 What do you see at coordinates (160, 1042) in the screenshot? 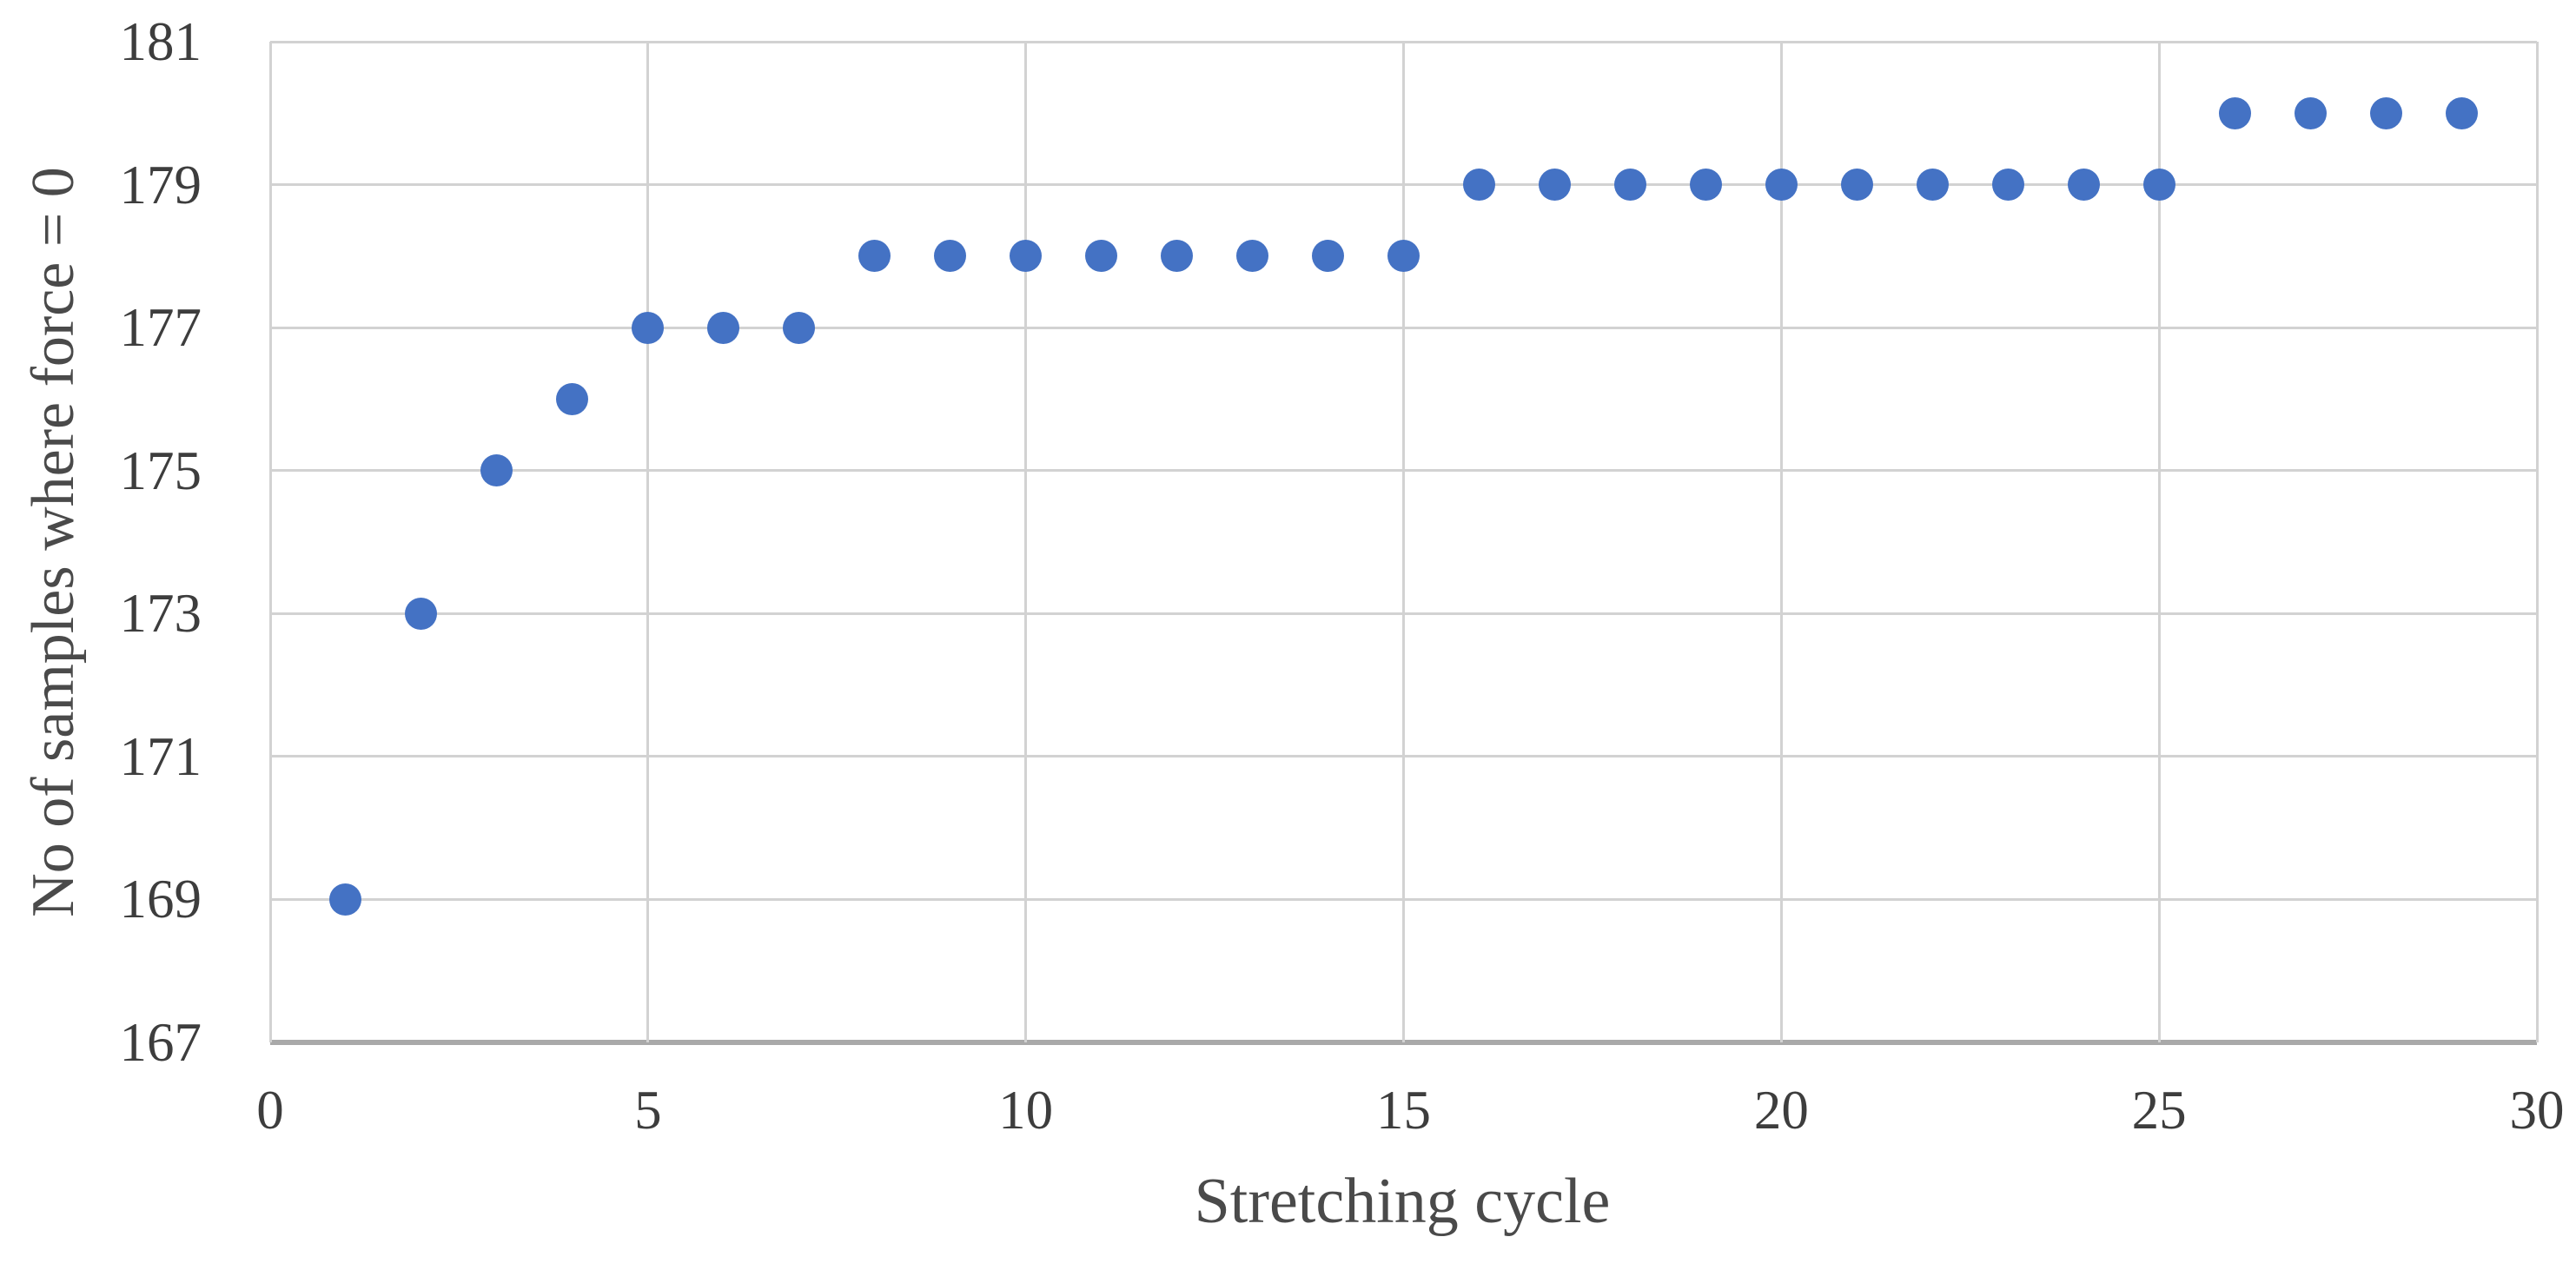
I see `y-tick-label: 167` at bounding box center [160, 1042].